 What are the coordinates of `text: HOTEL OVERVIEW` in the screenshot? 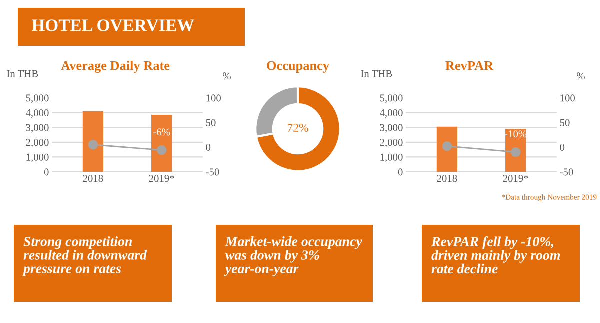 It's located at (113, 26).